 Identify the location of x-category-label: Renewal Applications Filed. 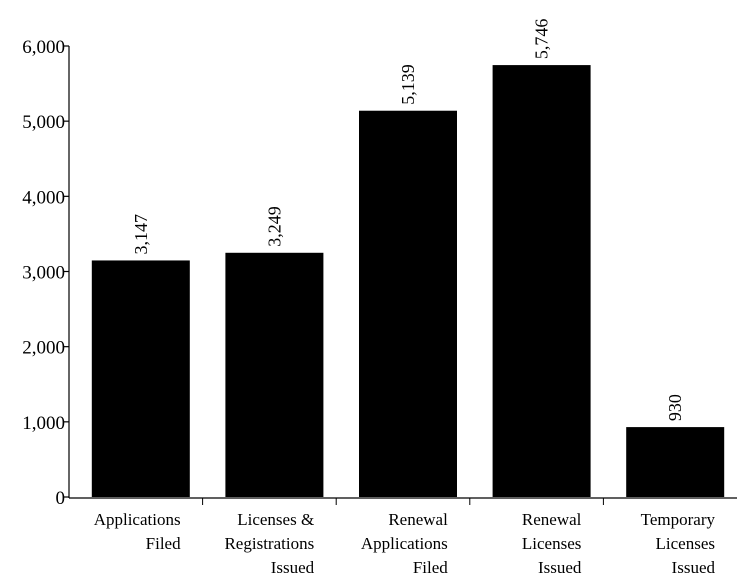
(404, 543).